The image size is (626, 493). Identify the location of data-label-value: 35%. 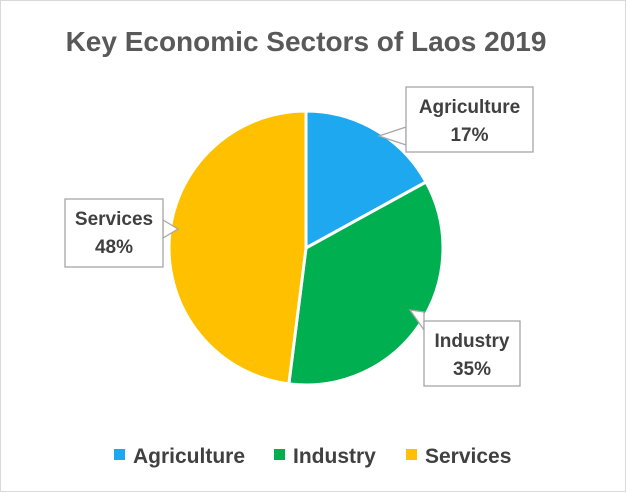
(472, 369).